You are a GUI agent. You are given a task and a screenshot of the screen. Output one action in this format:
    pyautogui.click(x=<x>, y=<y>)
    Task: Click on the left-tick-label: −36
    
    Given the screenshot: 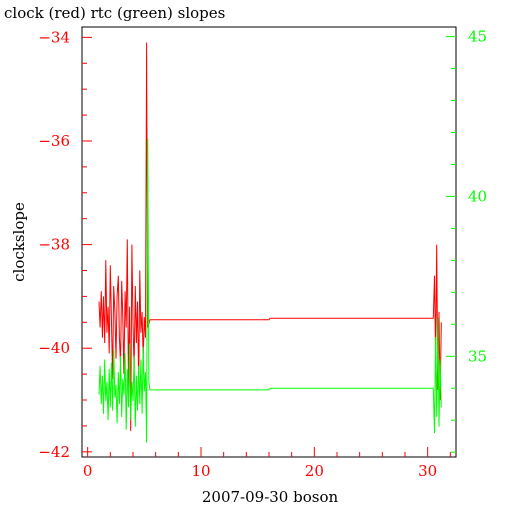 What is the action you would take?
    pyautogui.click(x=54, y=141)
    